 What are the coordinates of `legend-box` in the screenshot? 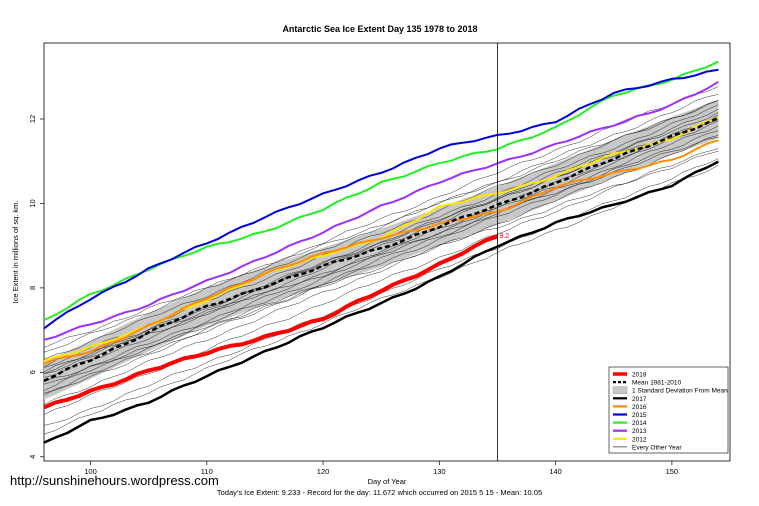 It's located at (668, 410).